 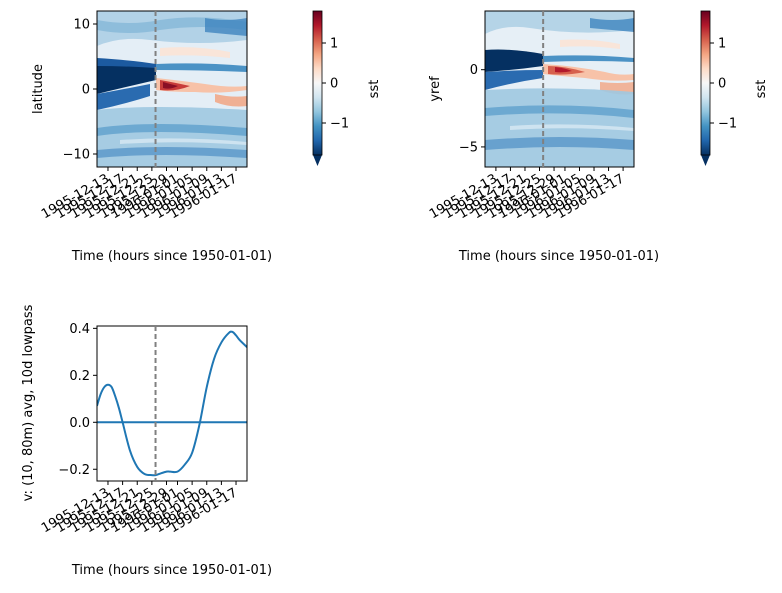 What do you see at coordinates (38, 89) in the screenshot?
I see `y-axis-label: latitude` at bounding box center [38, 89].